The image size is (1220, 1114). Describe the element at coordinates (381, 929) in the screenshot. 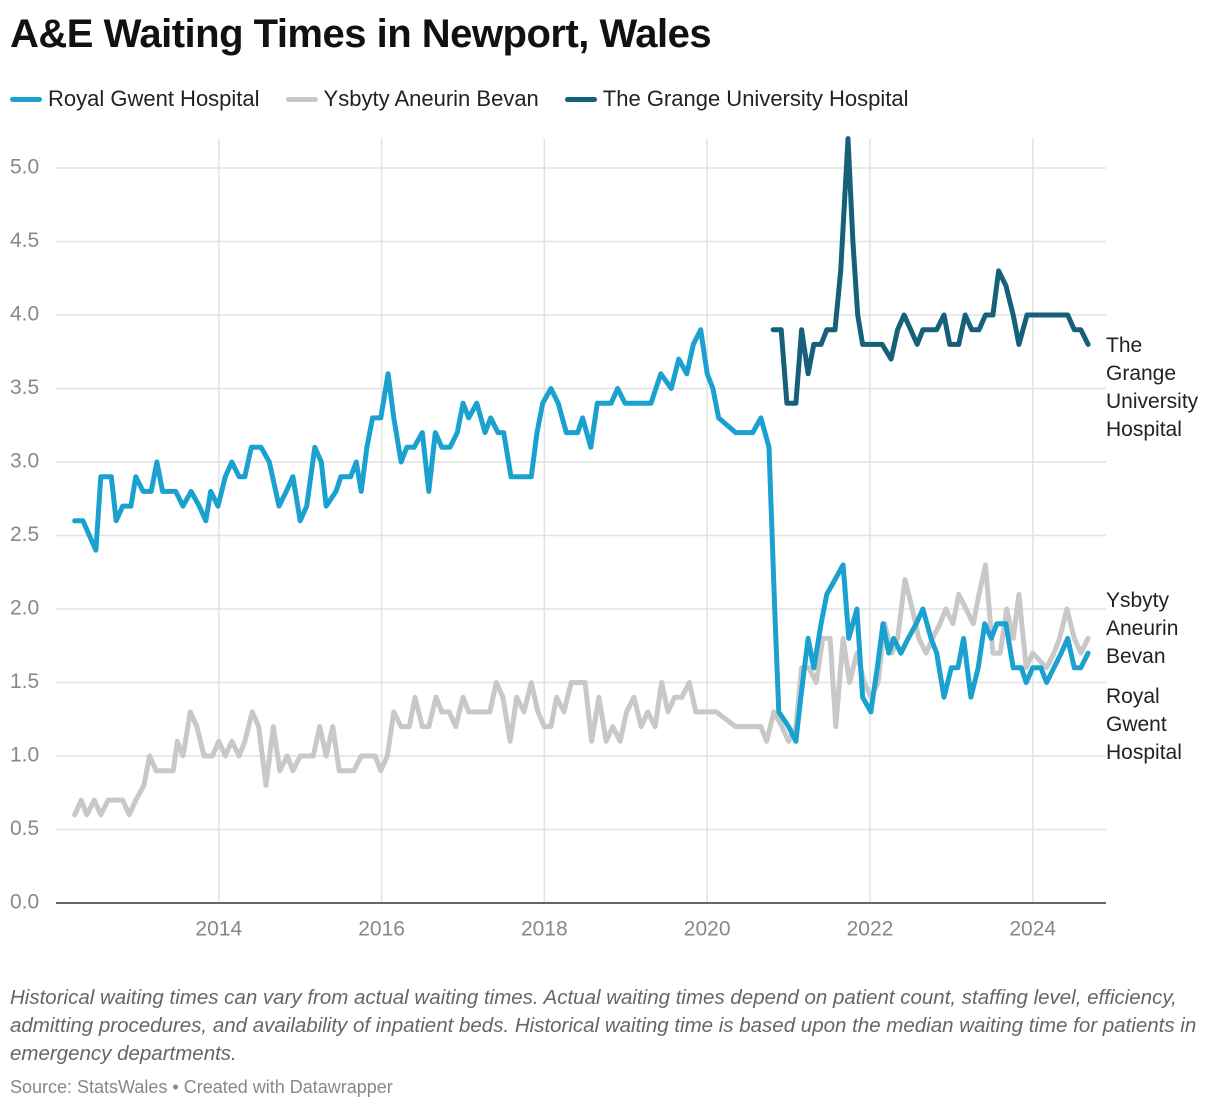

I see `x-tick-label: 2016` at that location.